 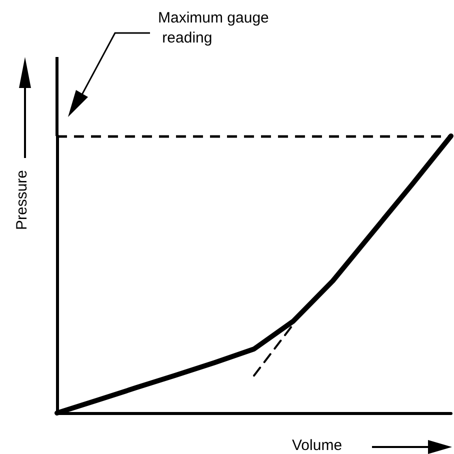 What do you see at coordinates (213, 28) in the screenshot?
I see `ref-line-label: Maximum gauge reading` at bounding box center [213, 28].